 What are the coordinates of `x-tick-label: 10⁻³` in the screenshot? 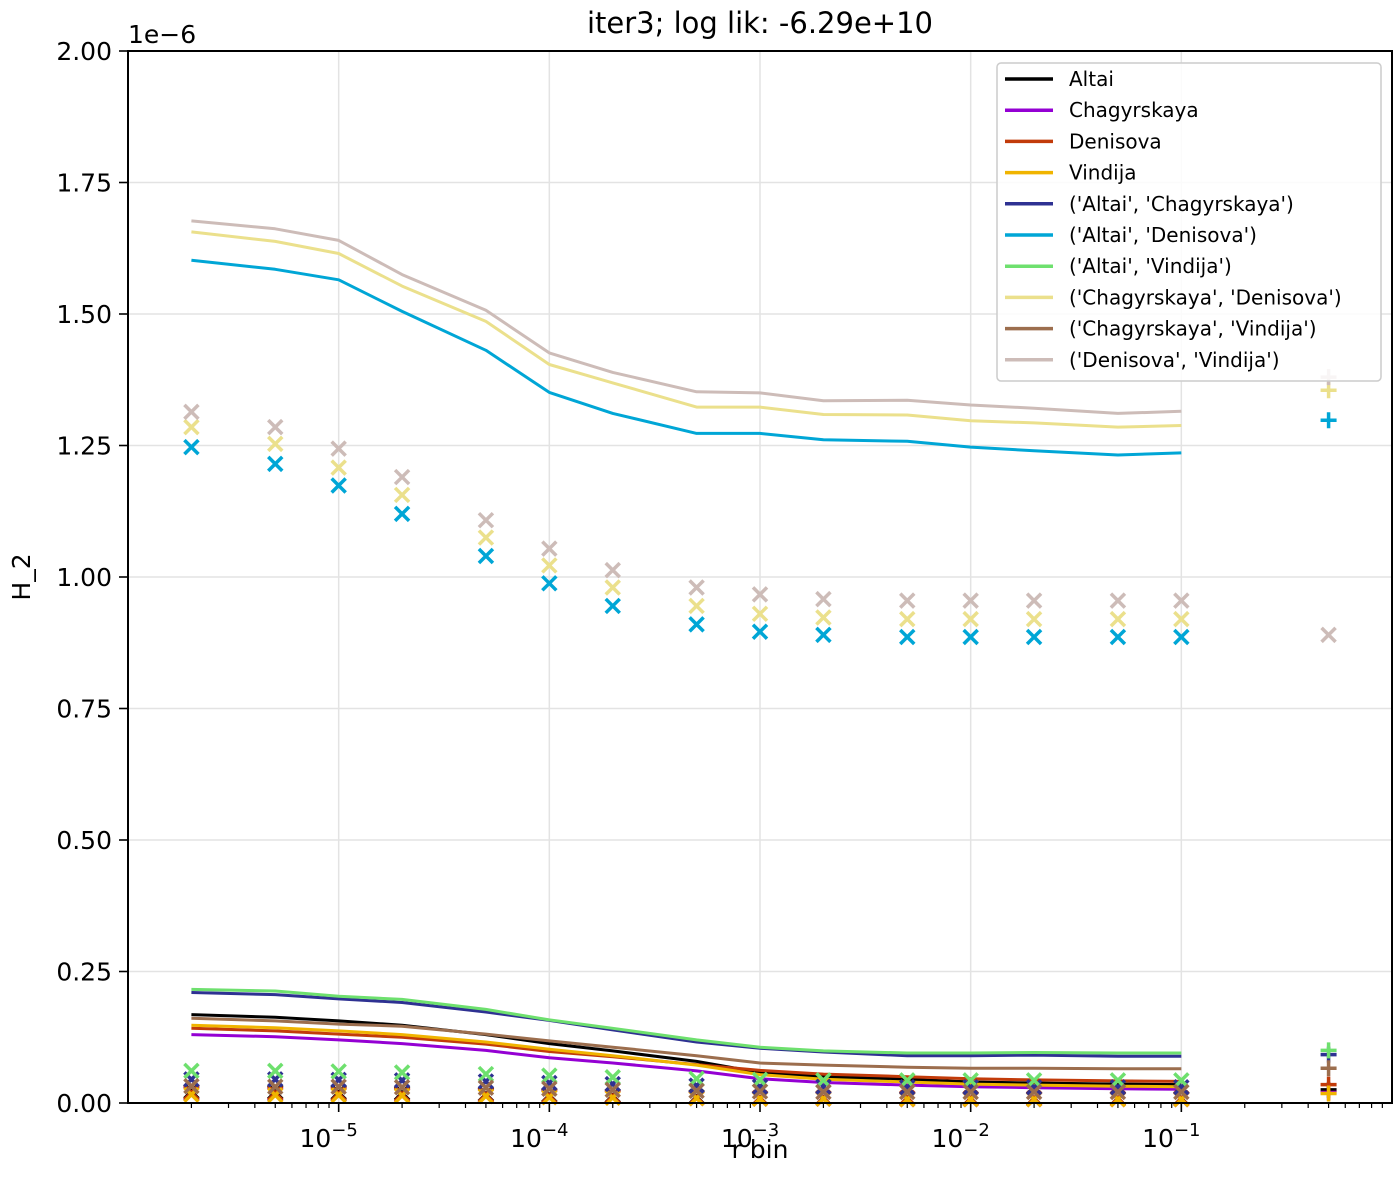 It's located at (750, 1136).